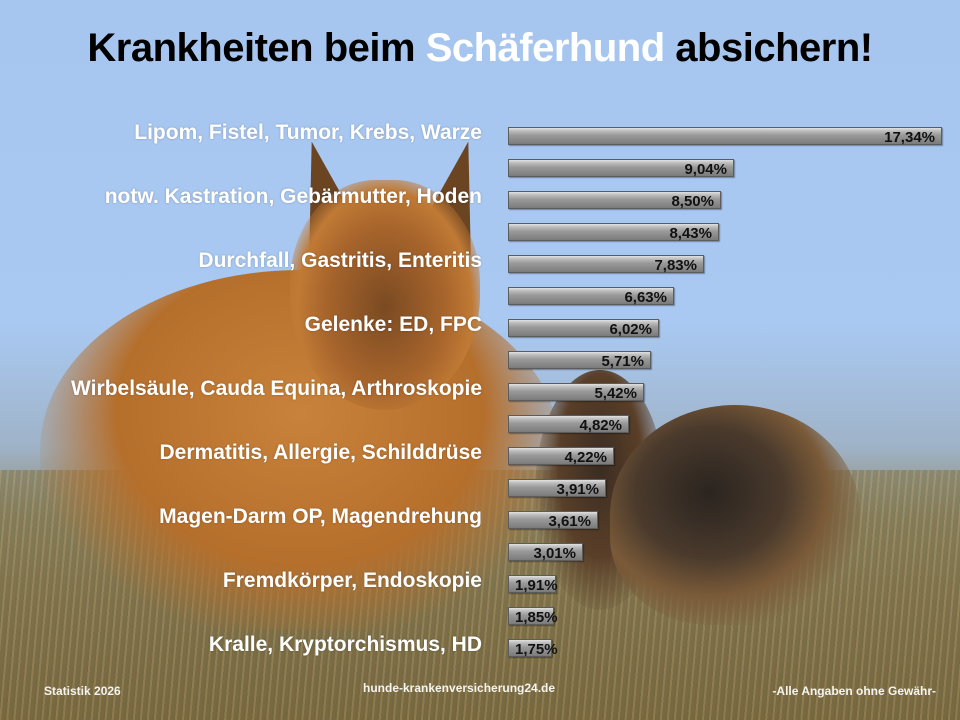 This screenshot has width=960, height=720. What do you see at coordinates (480, 233) in the screenshot?
I see `chart-row: 8,43%` at bounding box center [480, 233].